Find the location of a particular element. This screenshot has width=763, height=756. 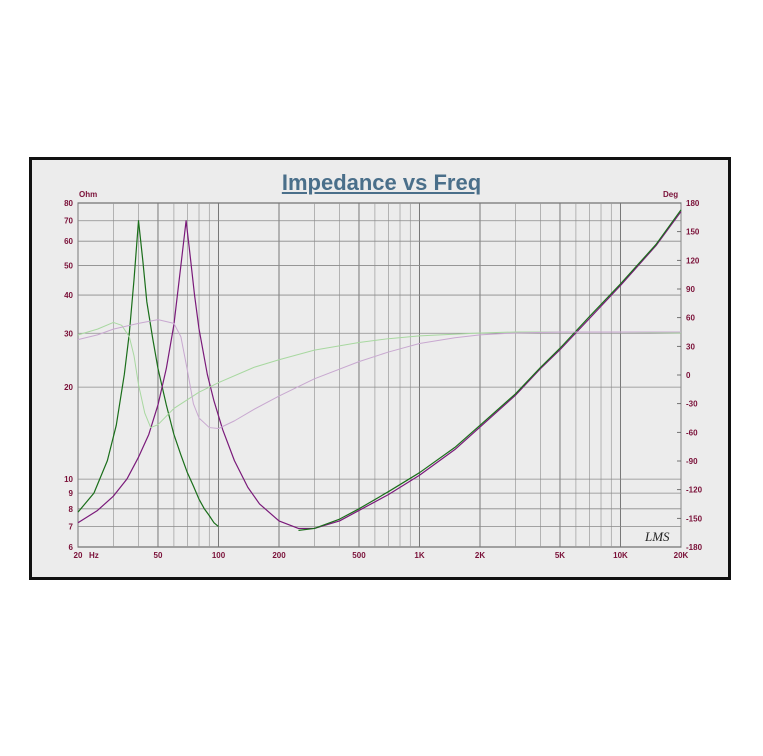

x-tick-label: 5K is located at coordinates (560, 555).